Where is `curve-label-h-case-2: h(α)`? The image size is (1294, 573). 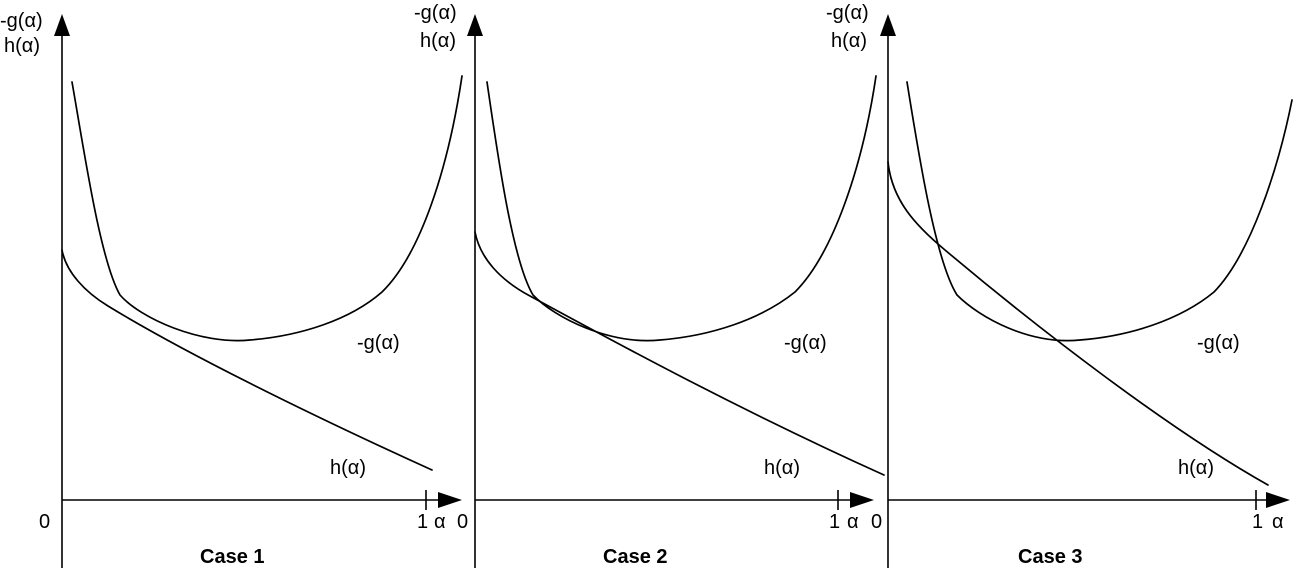 curve-label-h-case-2: h(α) is located at coordinates (782, 468).